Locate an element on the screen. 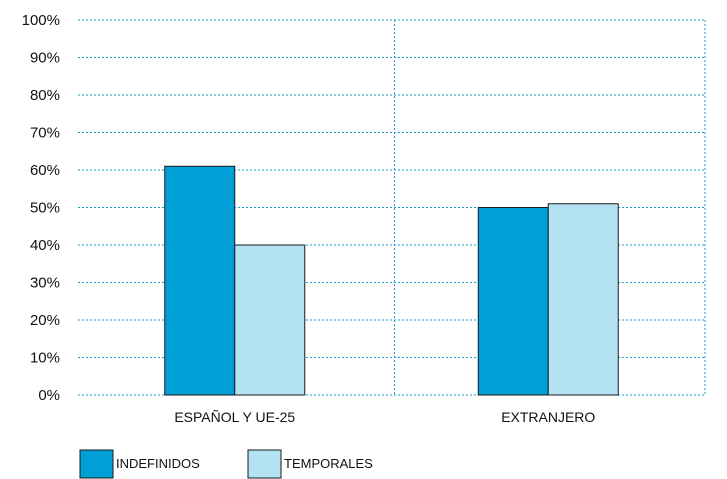  x-category-label: ESPAÑOL Y UE-25 is located at coordinates (234, 417).